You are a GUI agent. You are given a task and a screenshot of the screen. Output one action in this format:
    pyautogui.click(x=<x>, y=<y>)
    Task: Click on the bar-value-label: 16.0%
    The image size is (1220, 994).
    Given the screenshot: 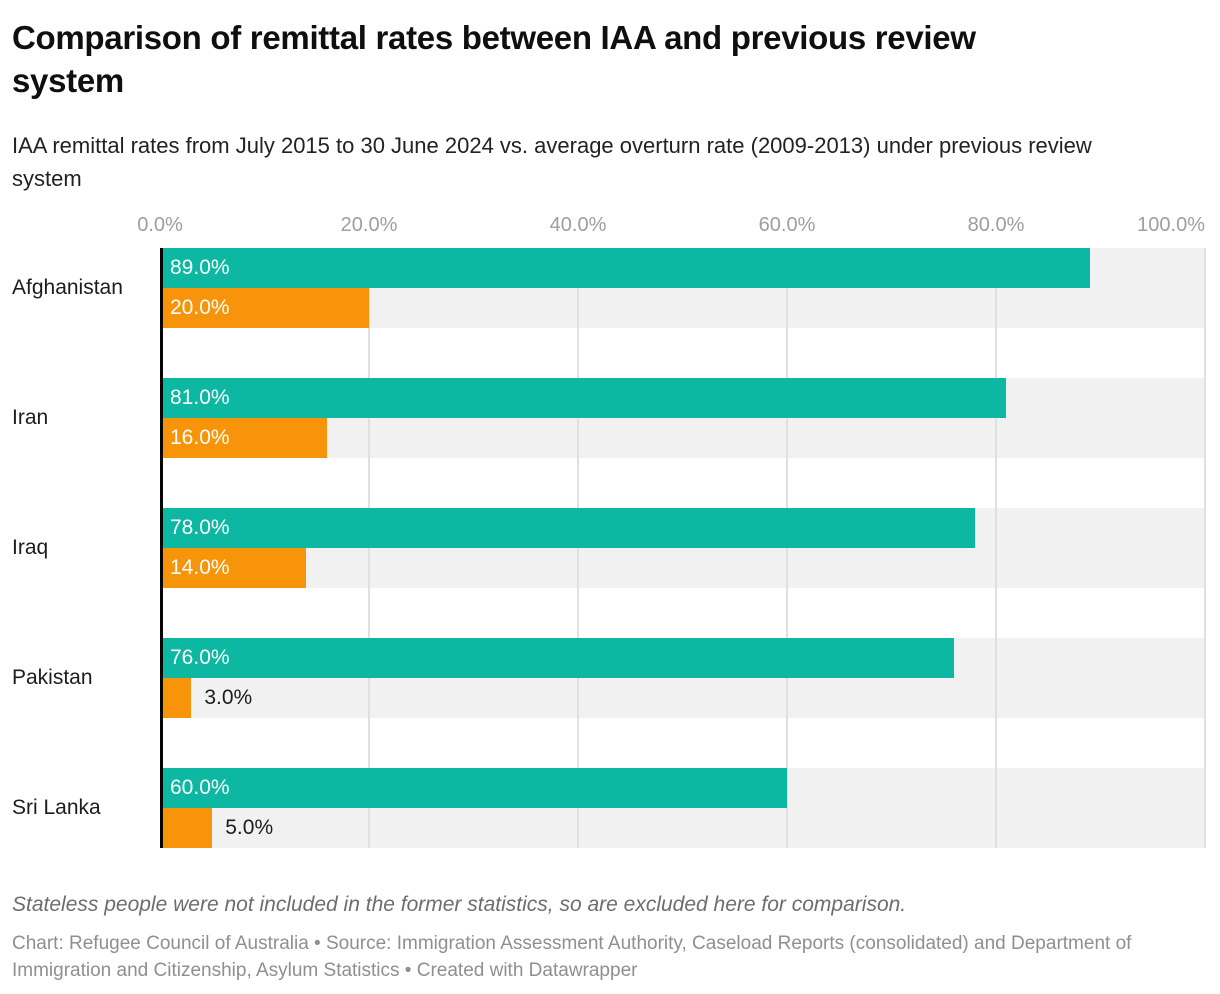 What is the action you would take?
    pyautogui.click(x=200, y=437)
    